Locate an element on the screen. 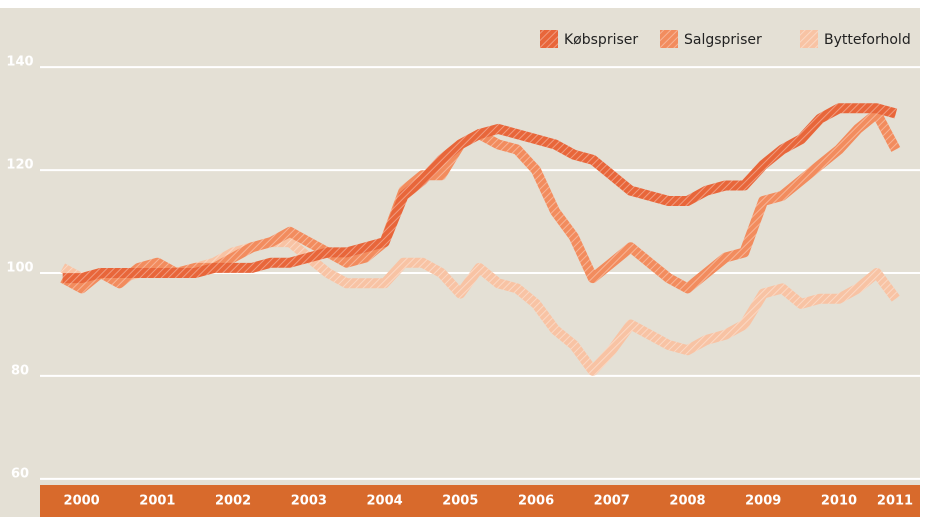 The height and width of the screenshot is (517, 930). x-tick-label: 2005 is located at coordinates (460, 501).